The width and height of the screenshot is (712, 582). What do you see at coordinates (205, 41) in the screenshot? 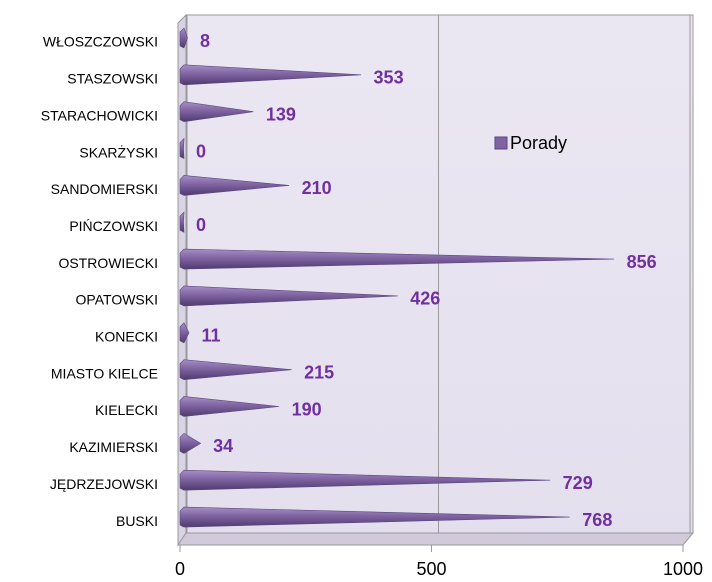
I see `value-label: 8` at bounding box center [205, 41].